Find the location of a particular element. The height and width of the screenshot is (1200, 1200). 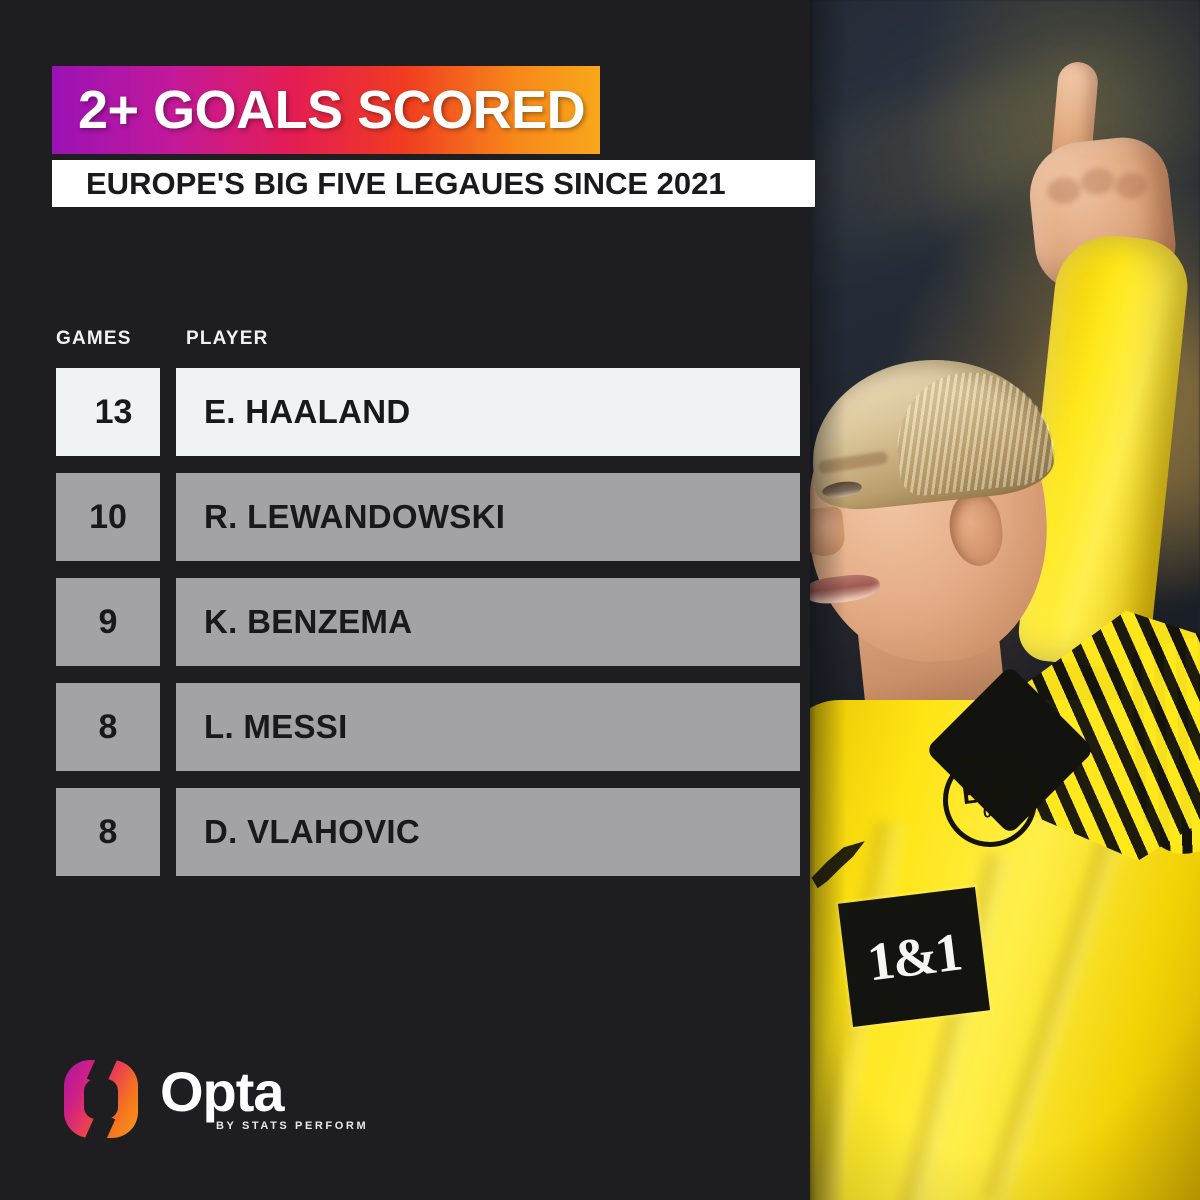

subtitle-banner: EUROPE'S BIG FIVE LEGAUES SINCE 2021 is located at coordinates (433, 183).